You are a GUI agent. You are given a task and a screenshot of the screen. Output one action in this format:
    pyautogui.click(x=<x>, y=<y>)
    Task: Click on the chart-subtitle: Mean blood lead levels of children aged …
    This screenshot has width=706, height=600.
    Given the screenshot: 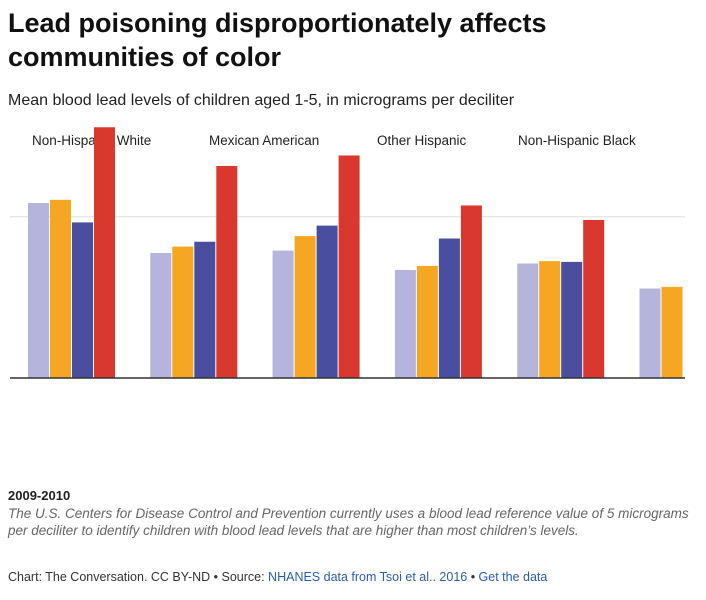 What is the action you would take?
    pyautogui.click(x=261, y=100)
    